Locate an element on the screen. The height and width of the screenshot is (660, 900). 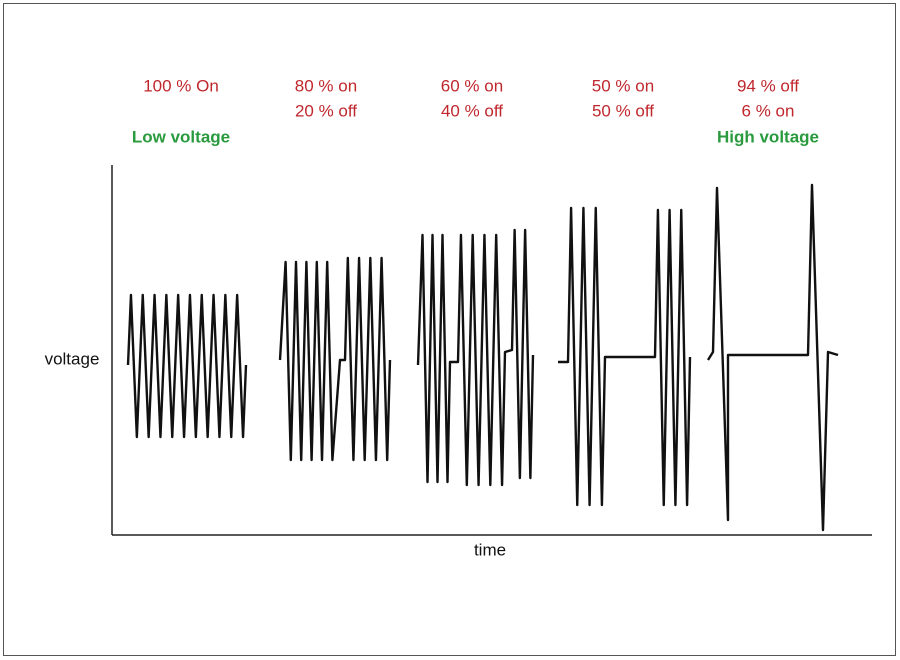
voltage-note: High voltage is located at coordinates (768, 136).